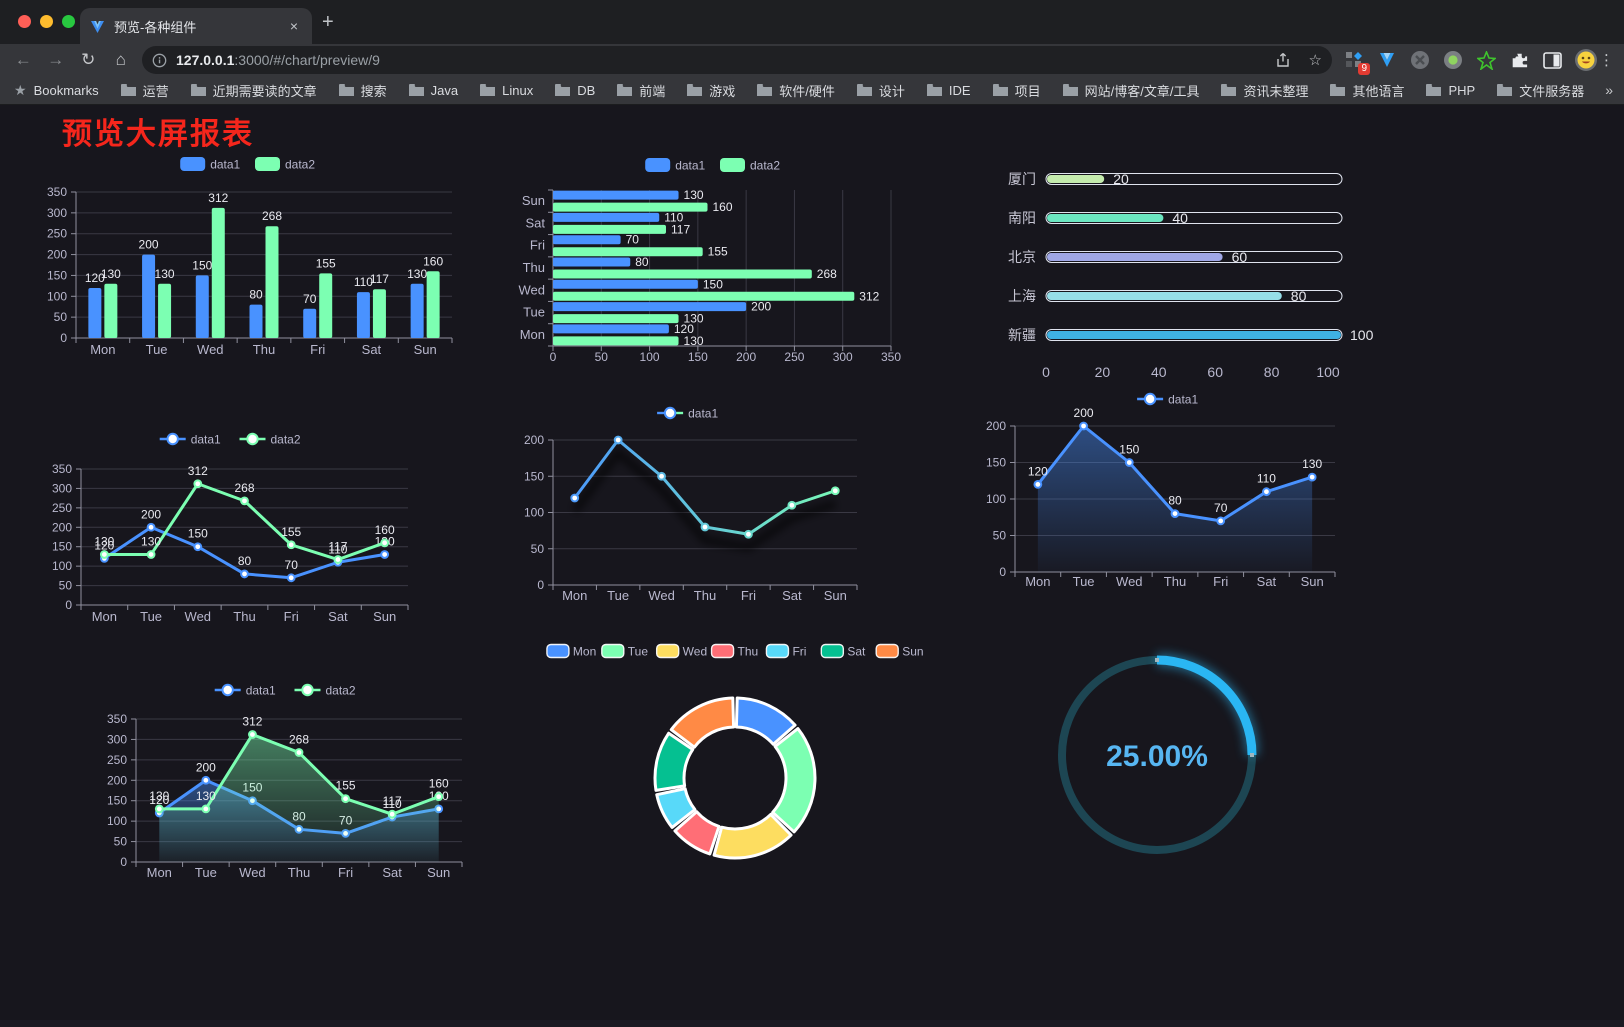  I want to click on home-icon: ⌂, so click(120, 59).